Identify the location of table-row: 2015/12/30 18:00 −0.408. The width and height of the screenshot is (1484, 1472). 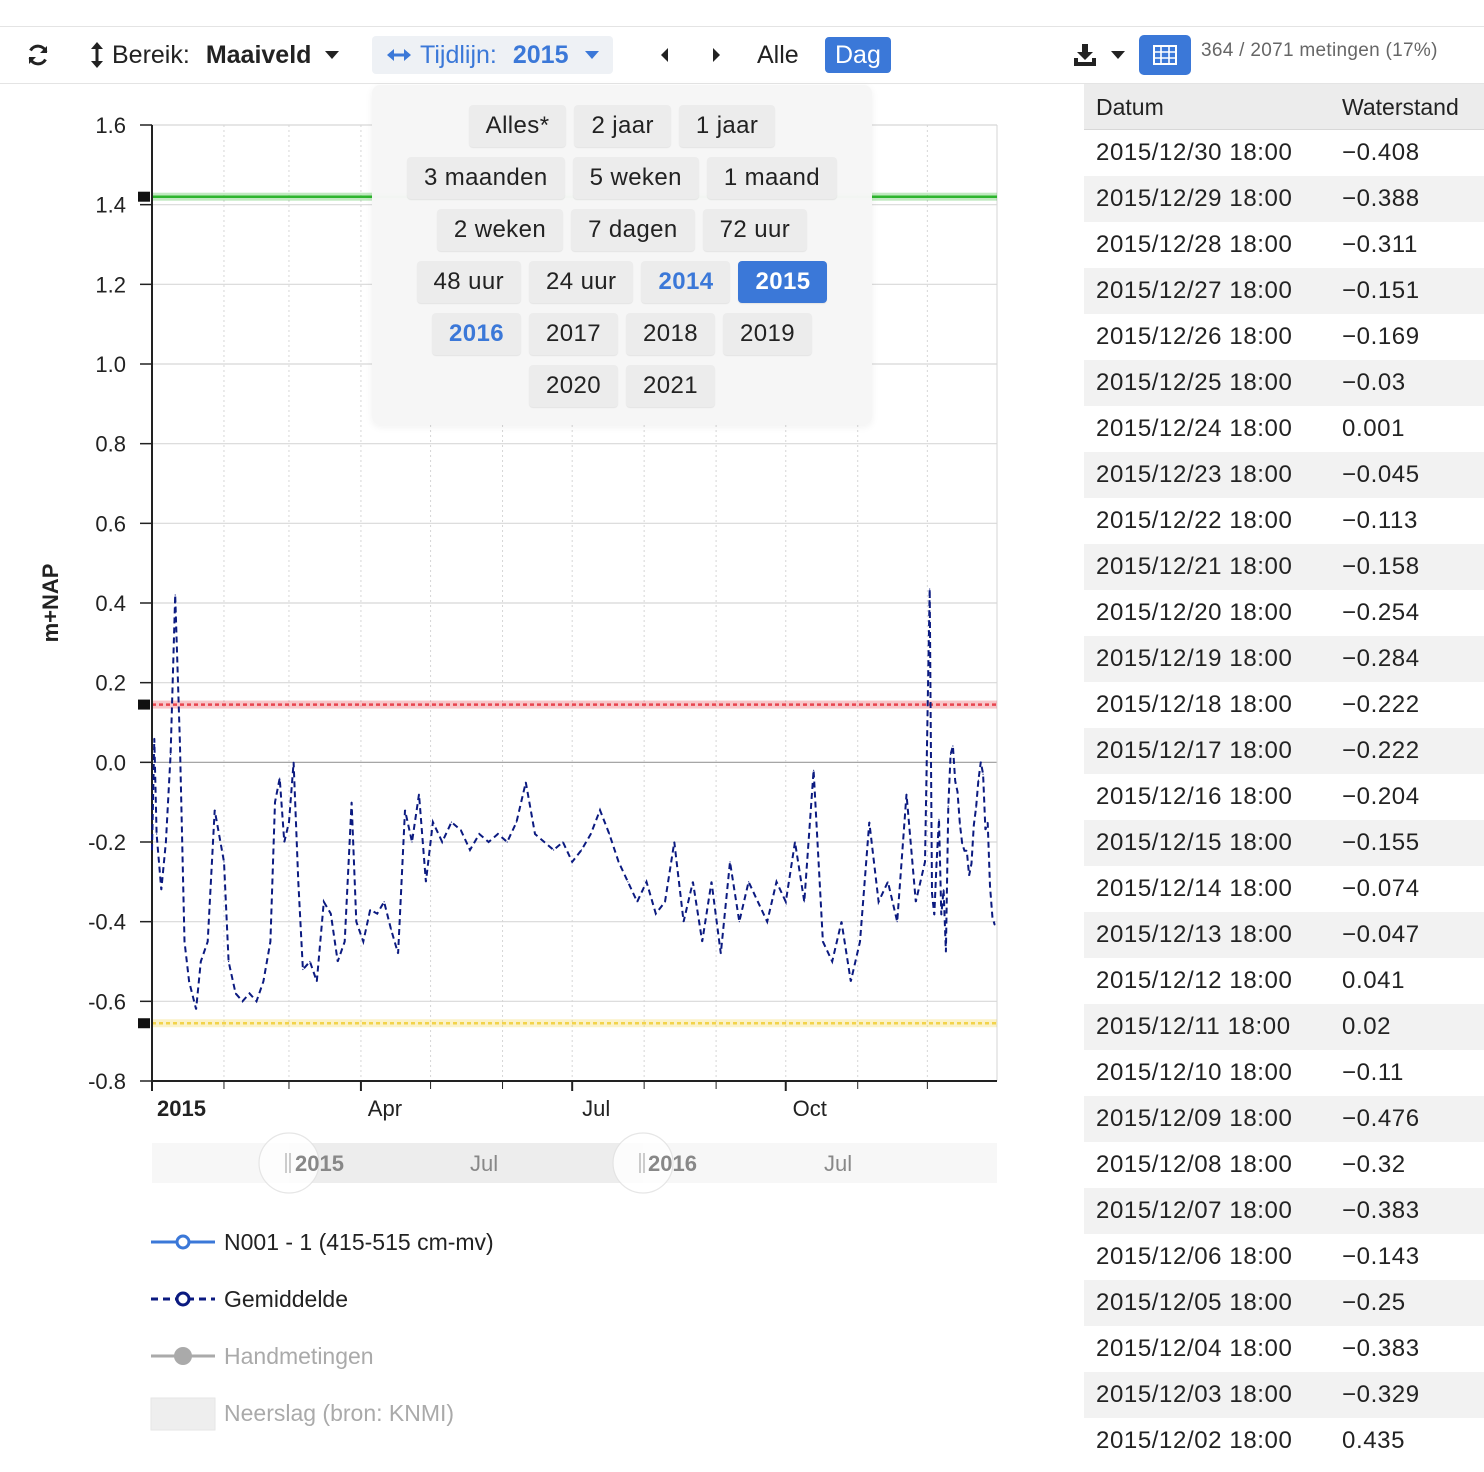
(1284, 153).